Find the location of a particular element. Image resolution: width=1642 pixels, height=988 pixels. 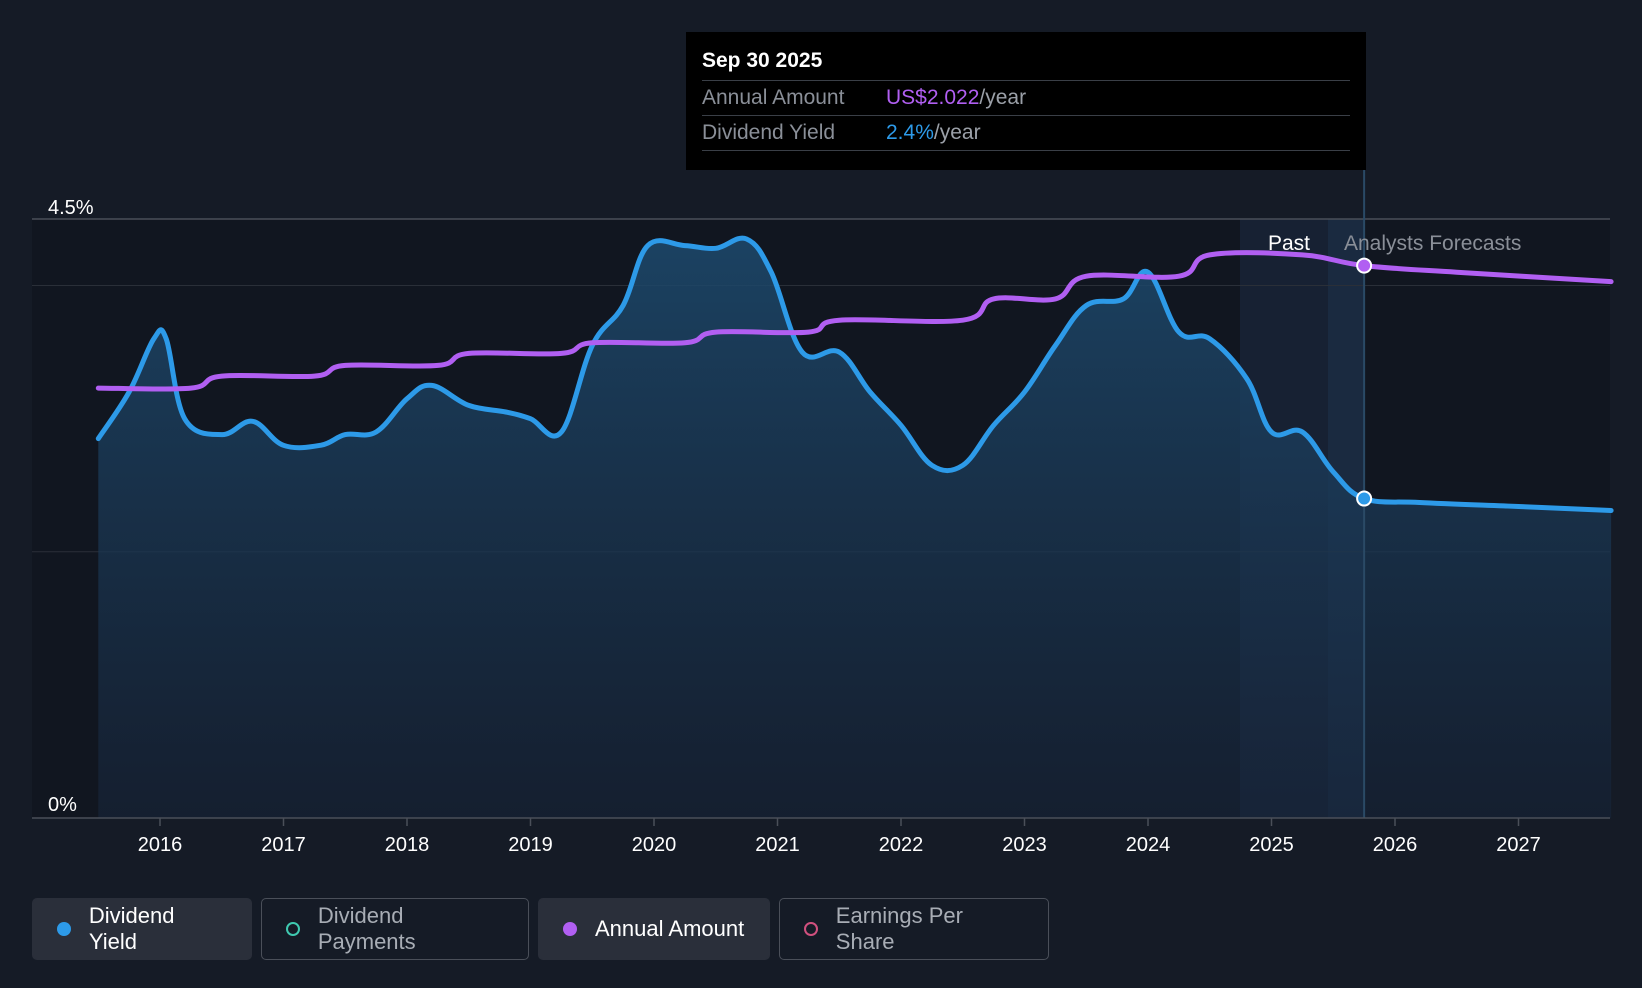

tooltip-dividend-yield-value: 2.4% is located at coordinates (910, 132).